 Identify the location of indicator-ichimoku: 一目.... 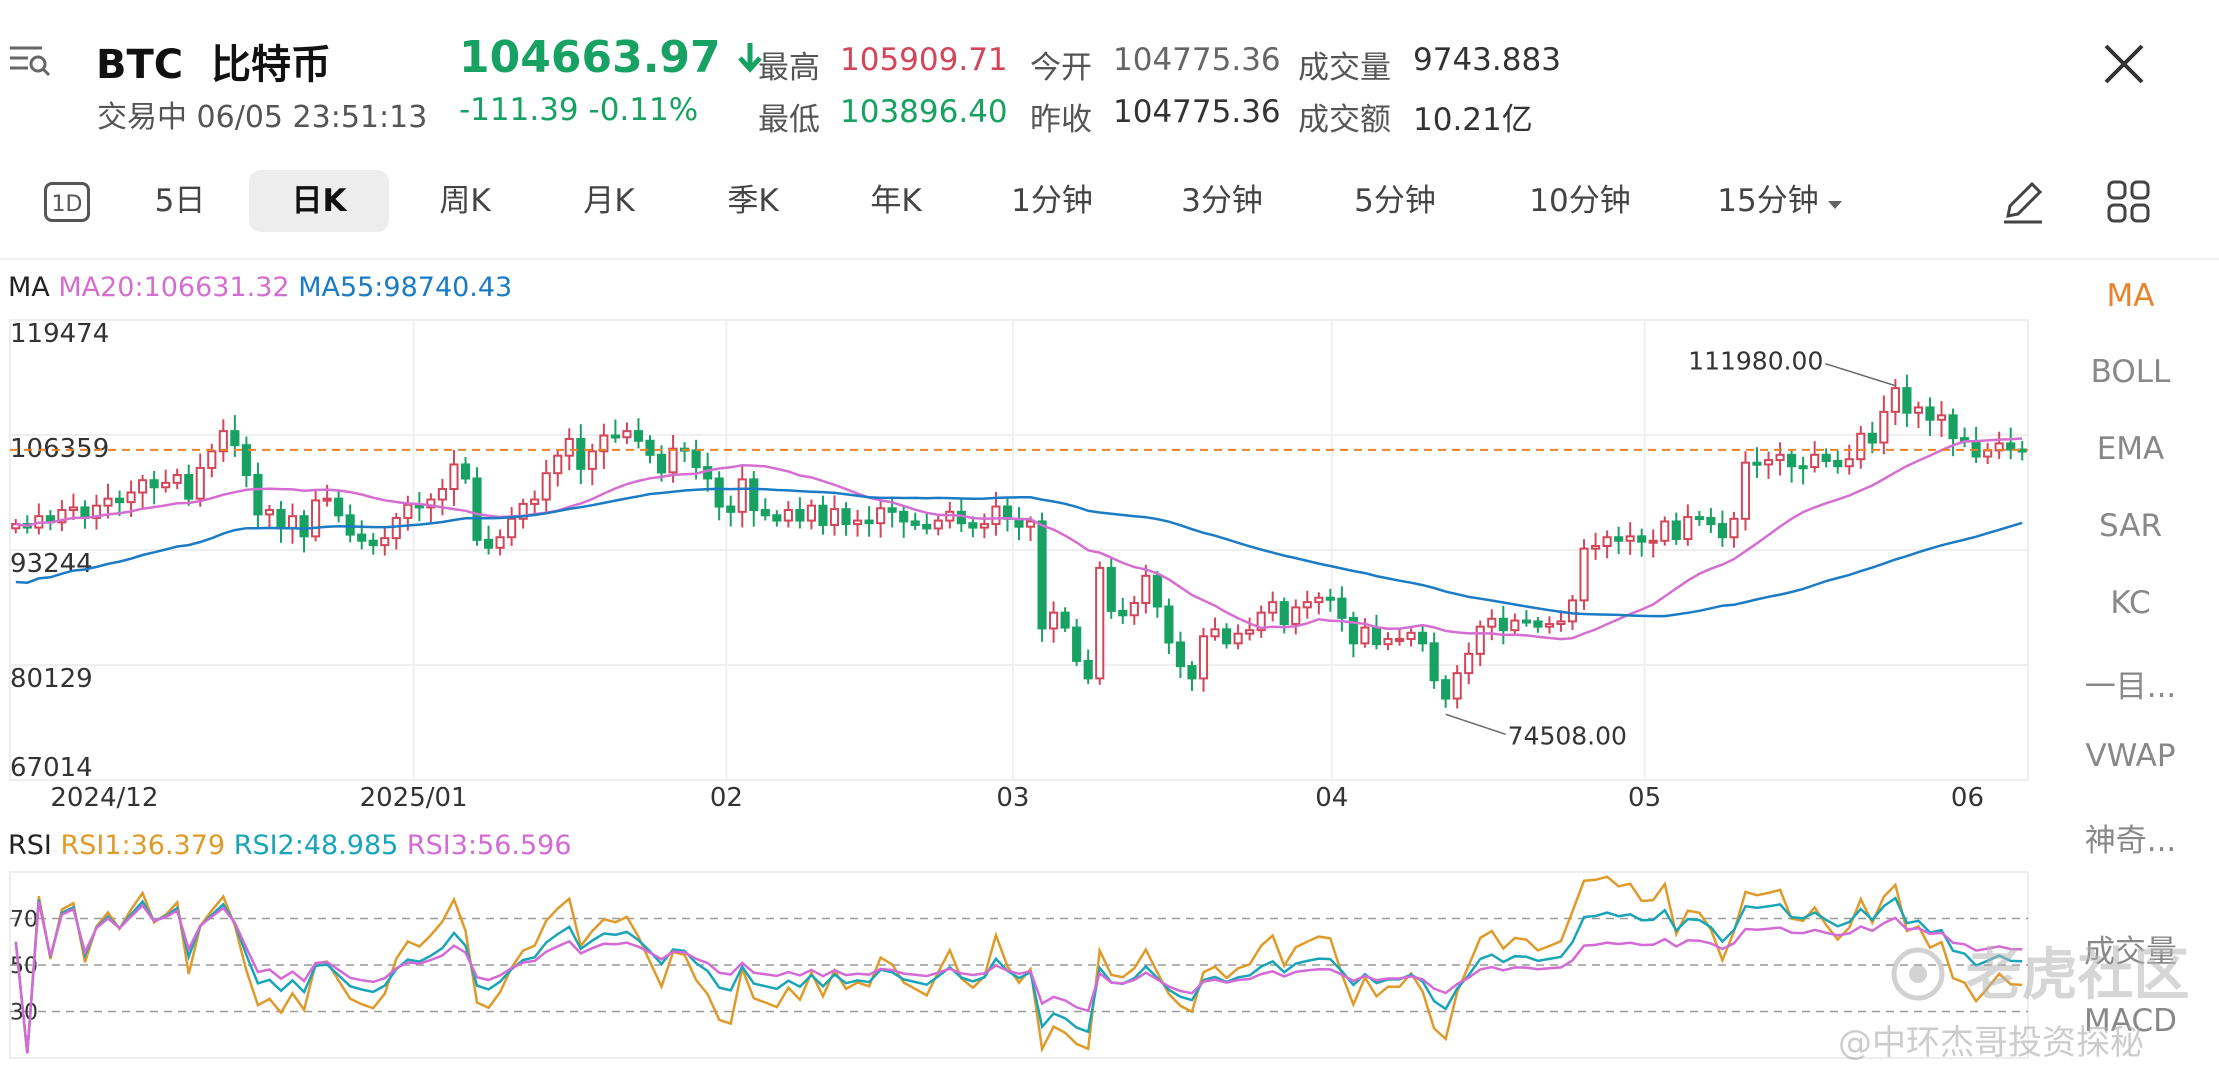
(2130, 687).